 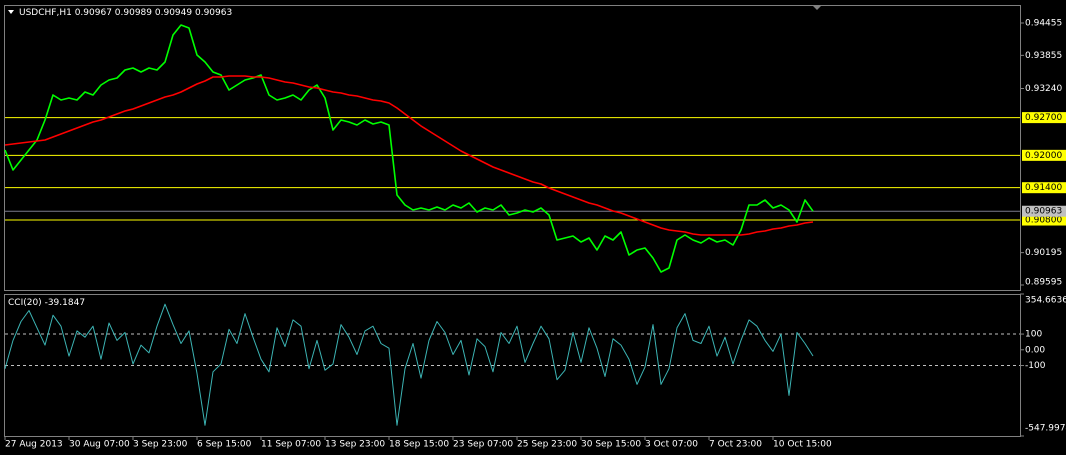 What do you see at coordinates (1043, 89) in the screenshot?
I see `y-tick-label: 0.93240` at bounding box center [1043, 89].